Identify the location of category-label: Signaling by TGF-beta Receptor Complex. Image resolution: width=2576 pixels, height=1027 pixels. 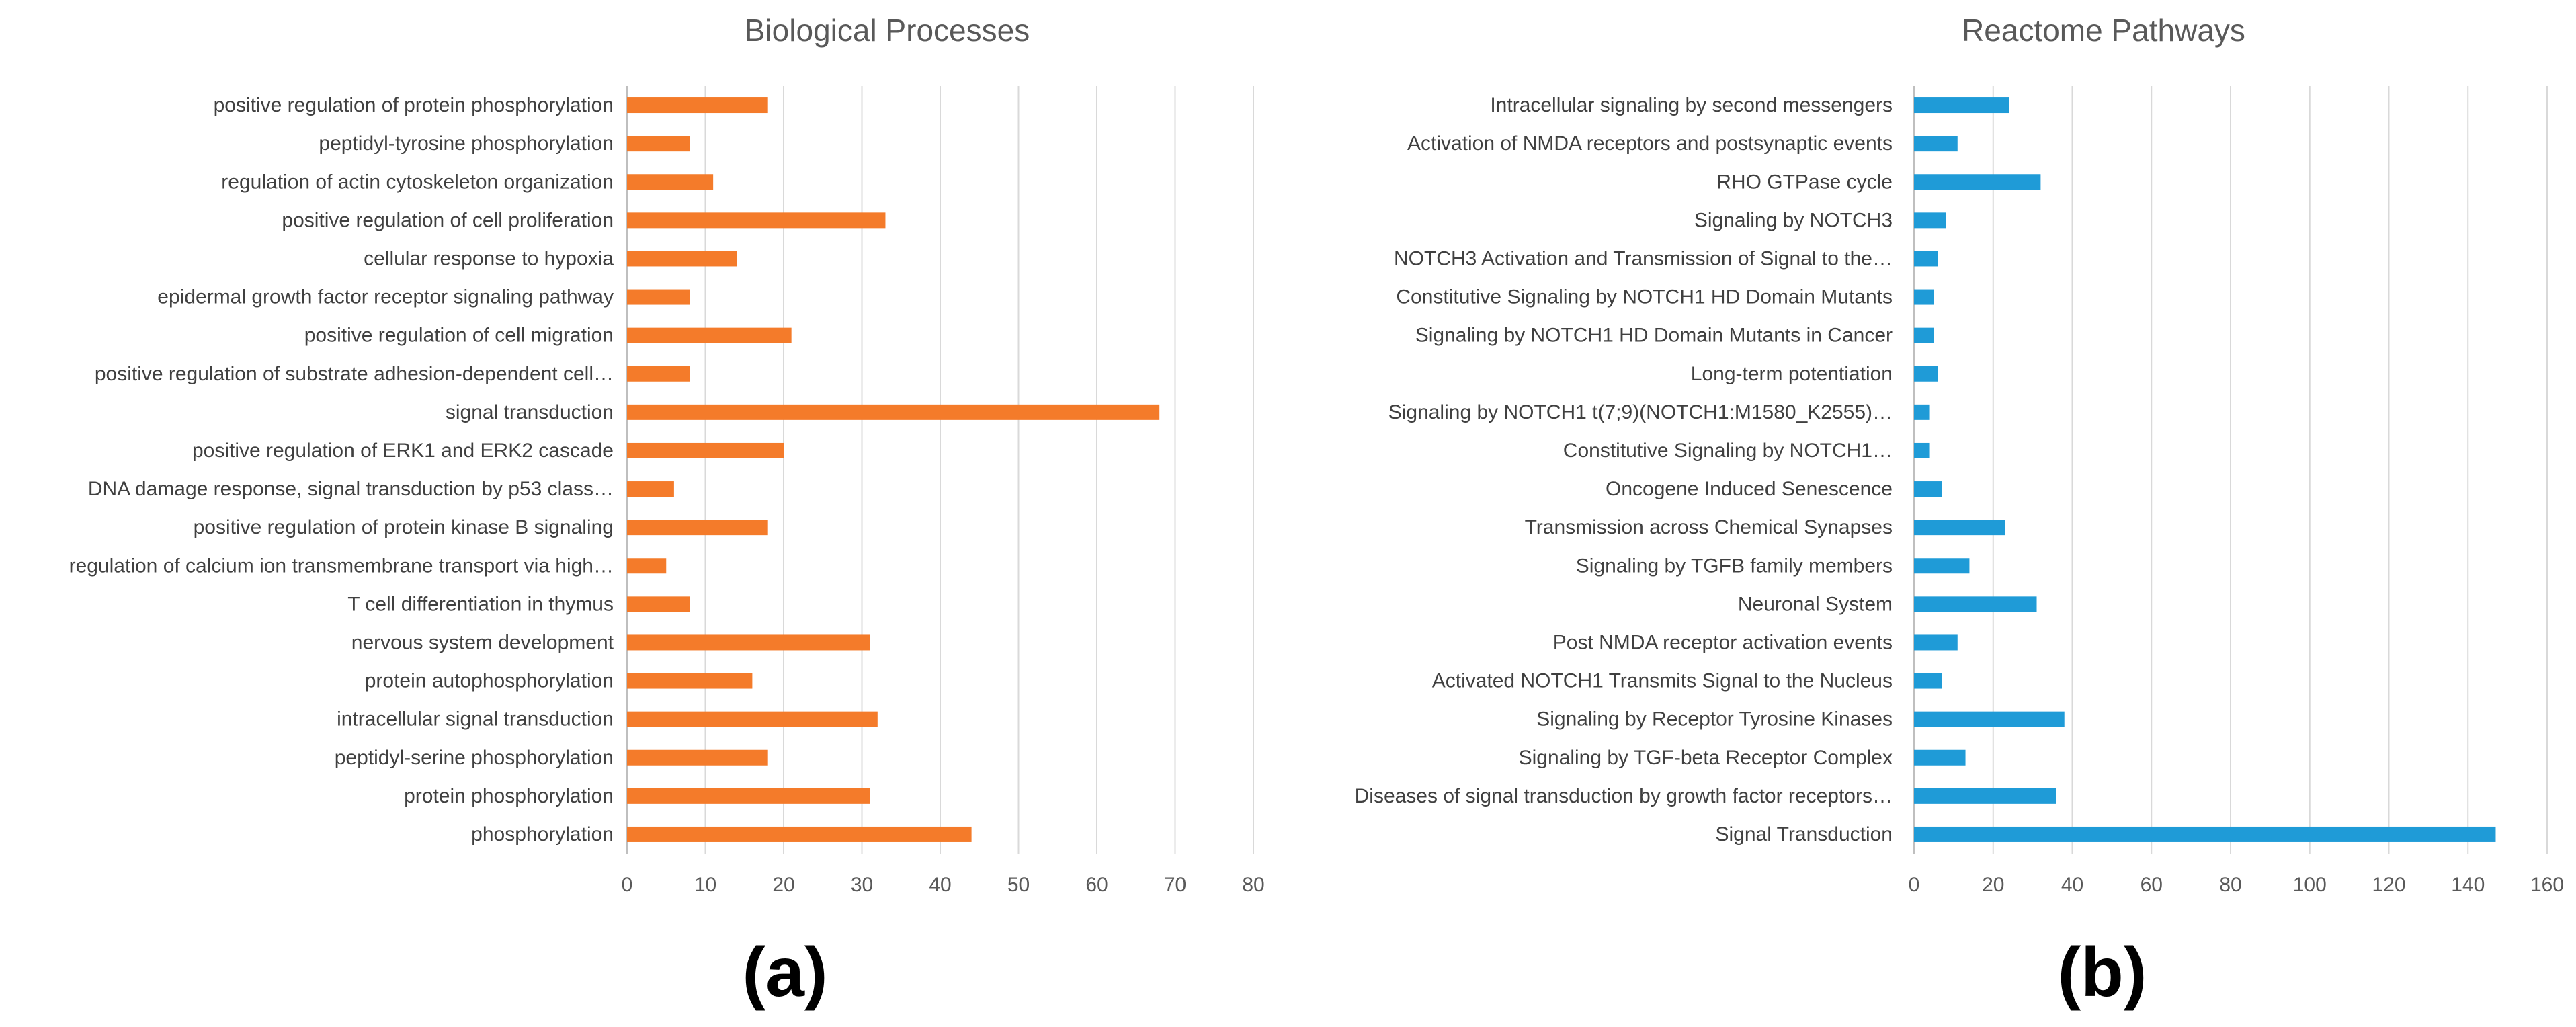
(1706, 758).